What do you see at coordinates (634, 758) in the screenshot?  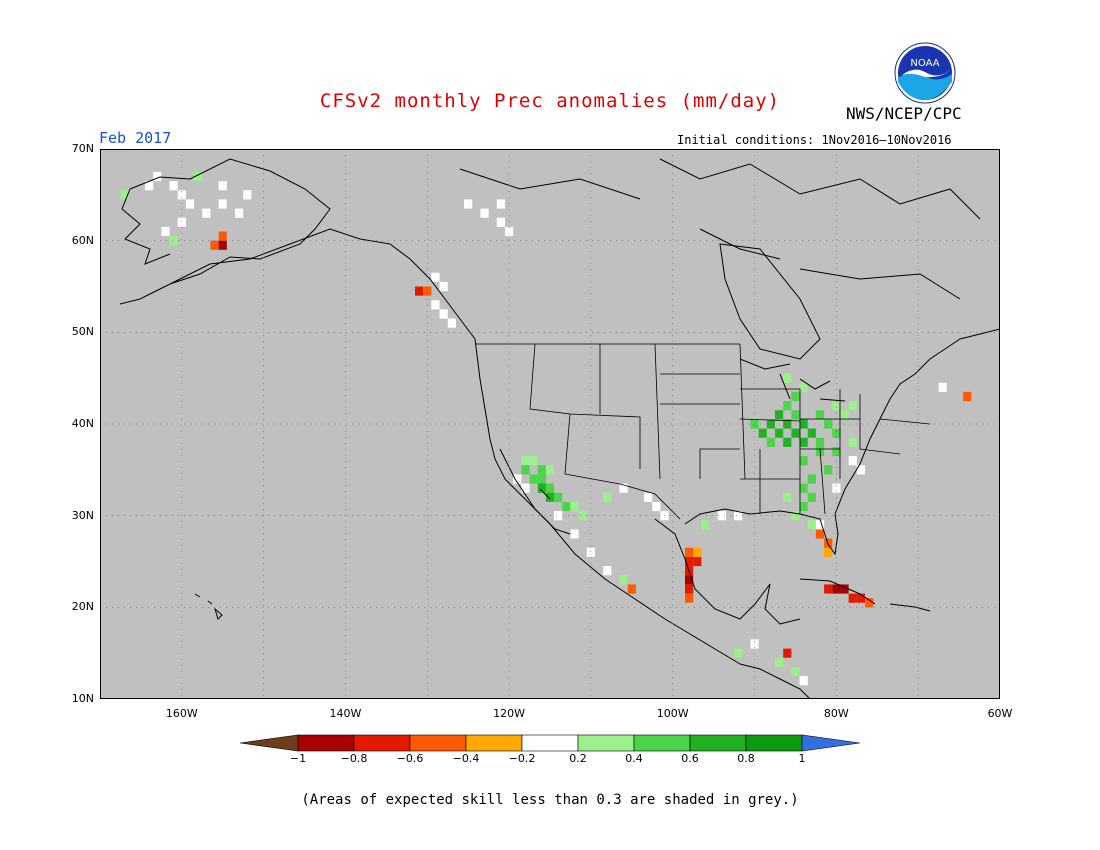 I see `colorbar-tick-label: 0.4` at bounding box center [634, 758].